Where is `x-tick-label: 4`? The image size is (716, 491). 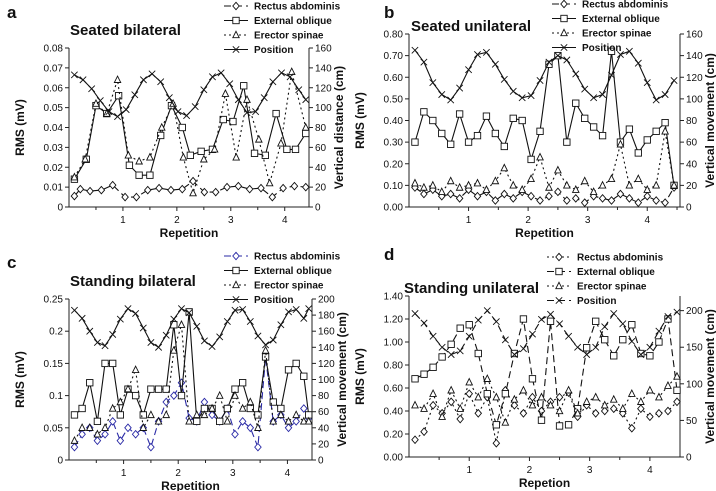
x-tick-label: 4 is located at coordinates (647, 220).